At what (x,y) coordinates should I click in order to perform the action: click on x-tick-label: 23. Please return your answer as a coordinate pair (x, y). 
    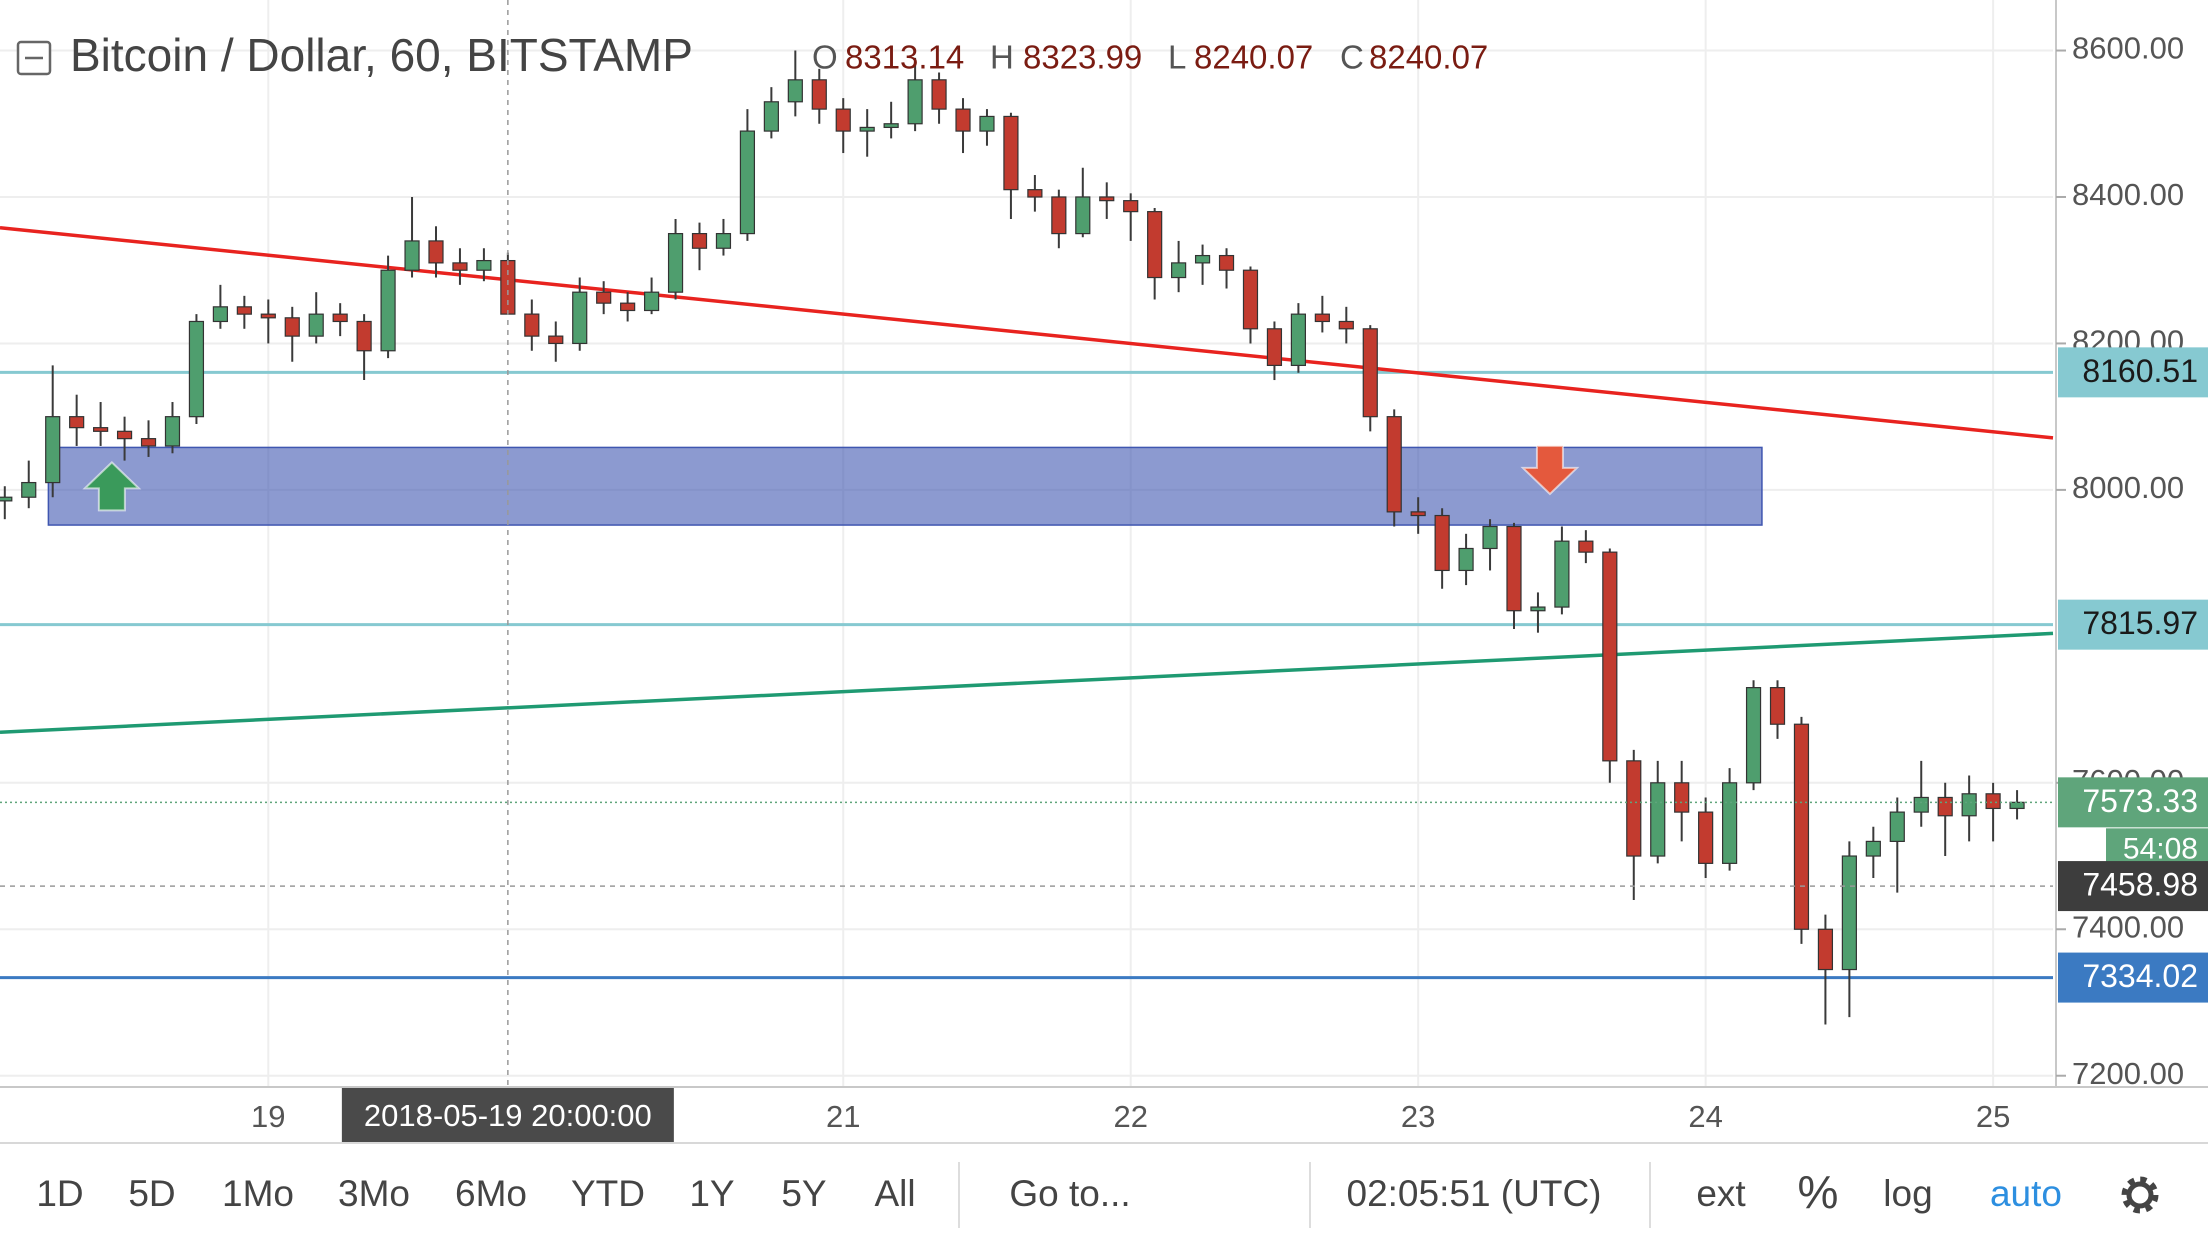
    Looking at the image, I should click on (1418, 1116).